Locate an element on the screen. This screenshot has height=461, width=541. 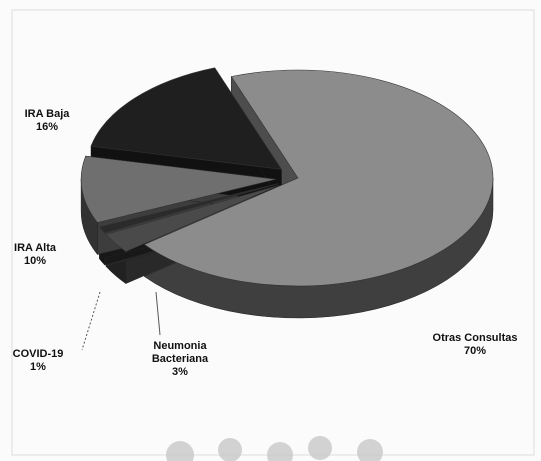
label-value: 1% is located at coordinates (38, 367).